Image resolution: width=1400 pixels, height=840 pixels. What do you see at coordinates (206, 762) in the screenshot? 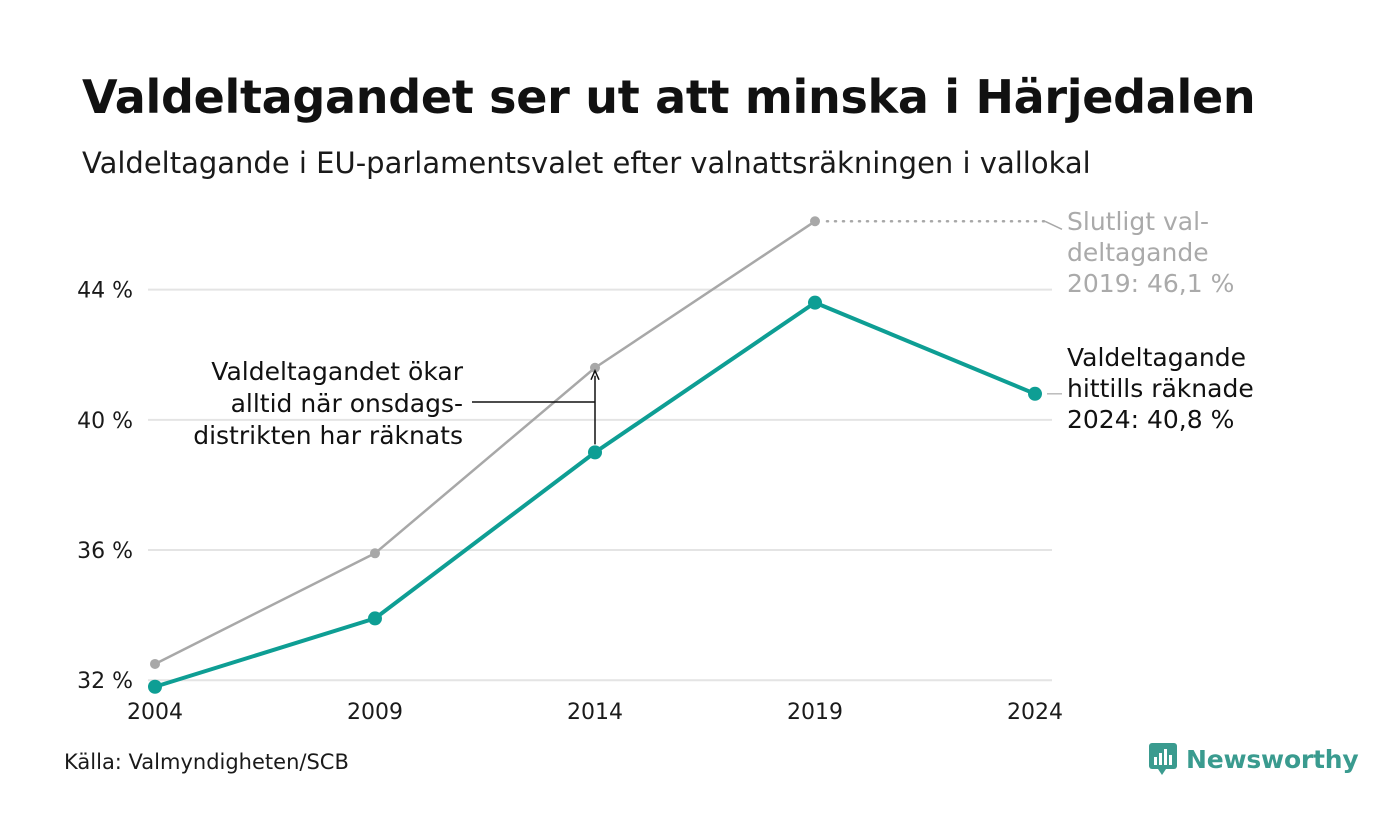
I see `source-note: Källa: Valmyndigheten/SCB` at bounding box center [206, 762].